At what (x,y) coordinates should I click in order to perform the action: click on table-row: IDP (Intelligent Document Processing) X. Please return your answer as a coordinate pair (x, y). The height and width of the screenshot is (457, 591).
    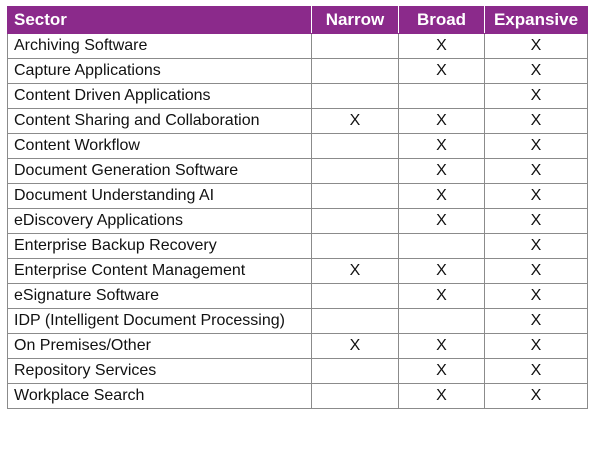
    Looking at the image, I should click on (297, 321).